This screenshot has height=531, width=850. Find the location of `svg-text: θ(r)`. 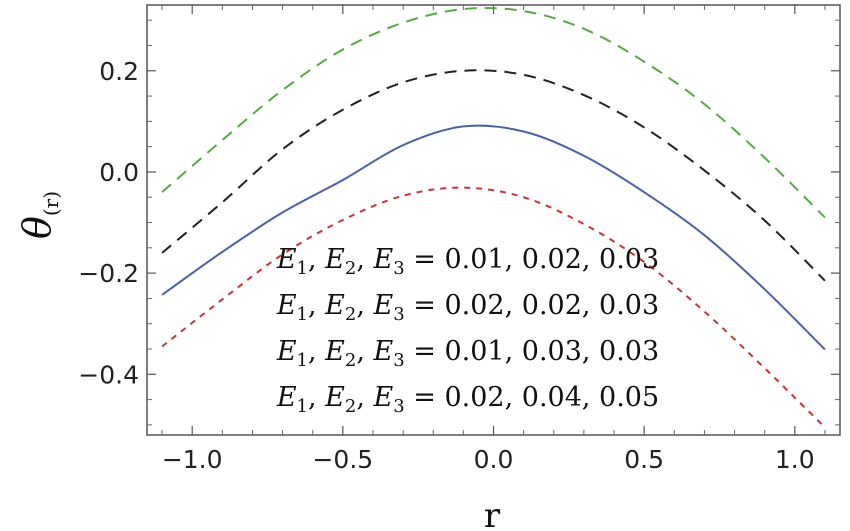

svg-text: θ(r) is located at coordinates (39, 215).